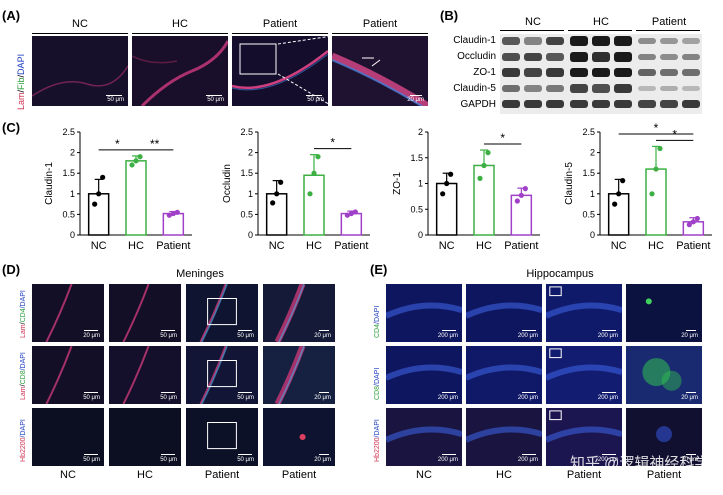 The width and height of the screenshot is (723, 495). I want to click on chart-zo-1: 0 0.5 1 1.5 2 ZO-1 NC HC Patient *, so click(466, 189).